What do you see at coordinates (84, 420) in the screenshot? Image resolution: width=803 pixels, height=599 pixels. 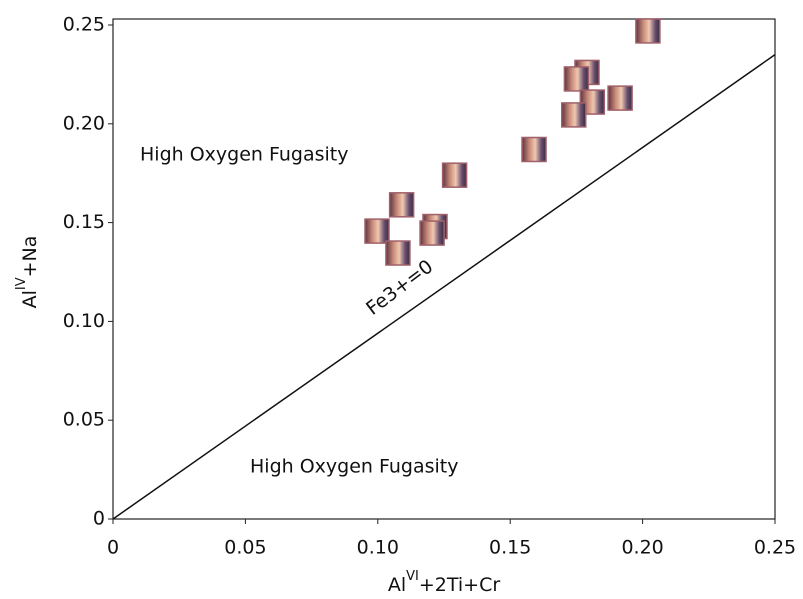 I see `y-tick-label: 0.05` at bounding box center [84, 420].